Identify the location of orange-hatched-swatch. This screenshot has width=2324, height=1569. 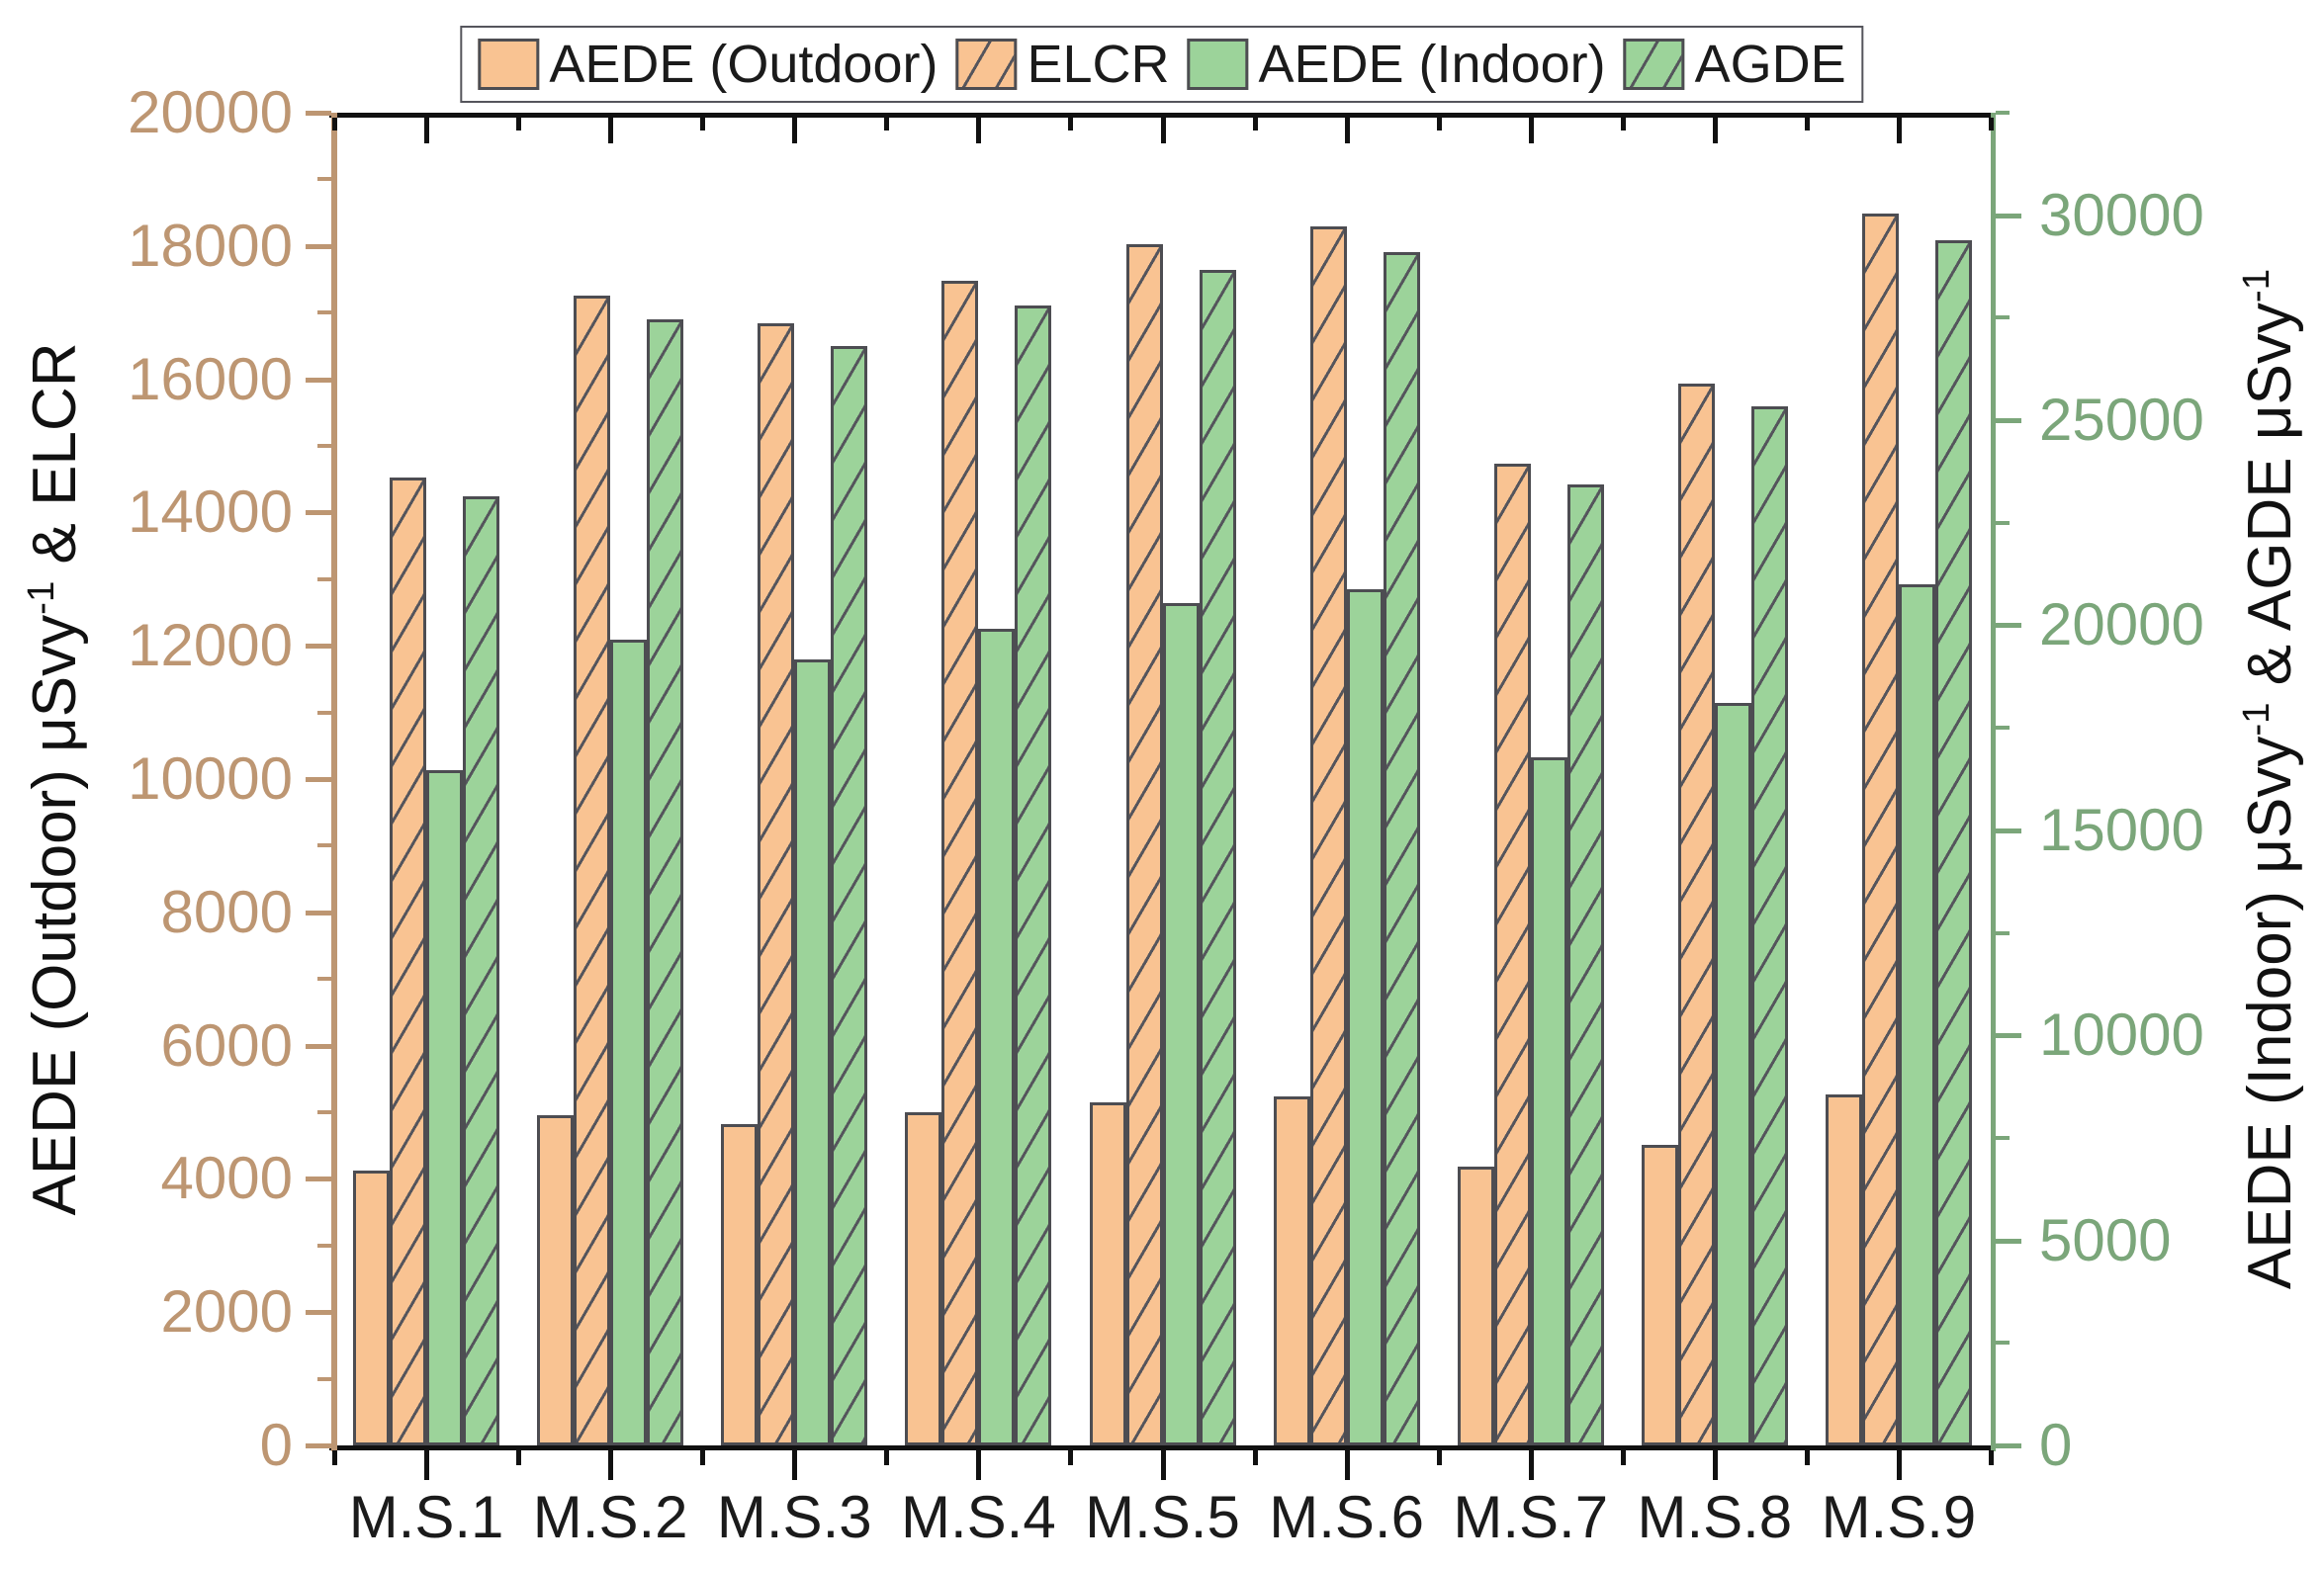
(987, 64).